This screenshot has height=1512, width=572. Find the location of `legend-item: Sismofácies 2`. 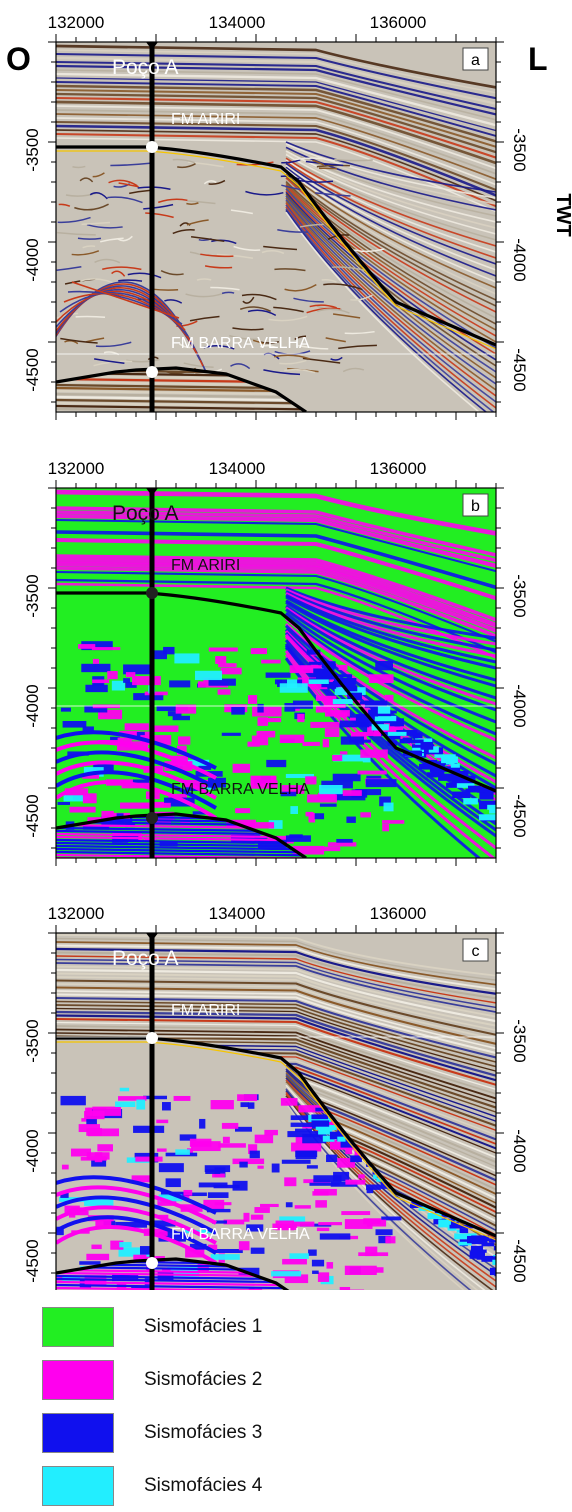

legend-item: Sismofácies 2 is located at coordinates (242, 1379).